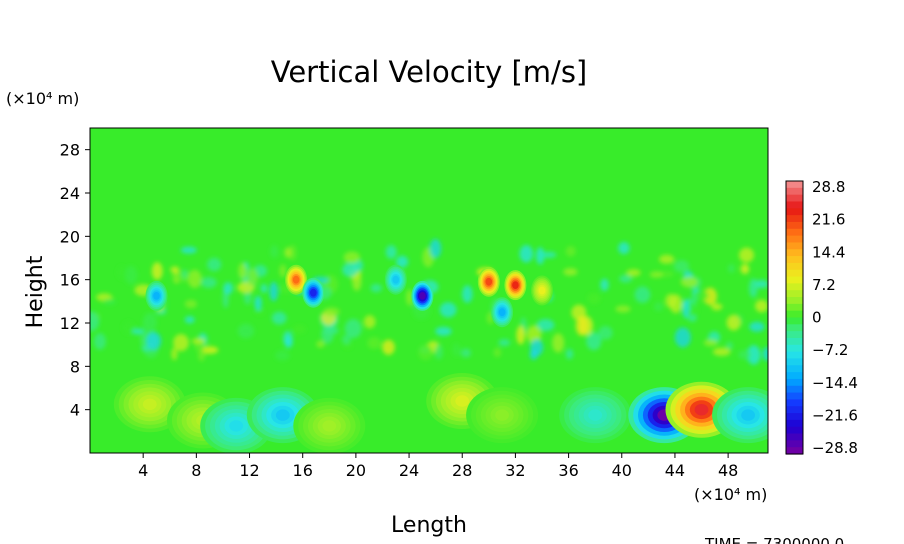 This screenshot has width=904, height=544. Describe the element at coordinates (830, 350) in the screenshot. I see `colorbar-label: −7.2` at that location.